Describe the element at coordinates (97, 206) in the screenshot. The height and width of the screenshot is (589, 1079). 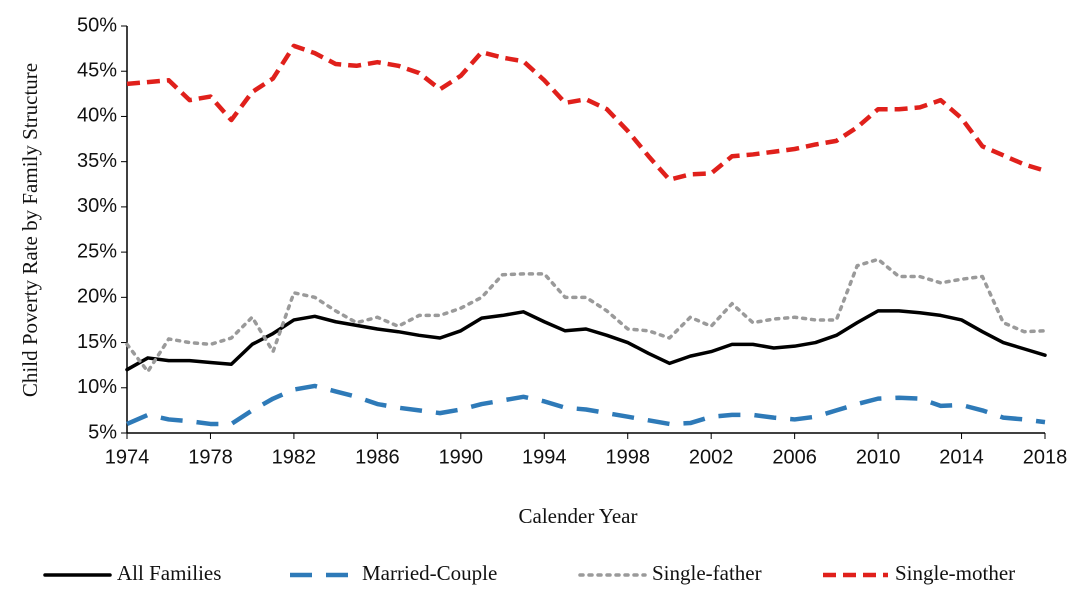
I see `y-tick-label: 30%` at that location.